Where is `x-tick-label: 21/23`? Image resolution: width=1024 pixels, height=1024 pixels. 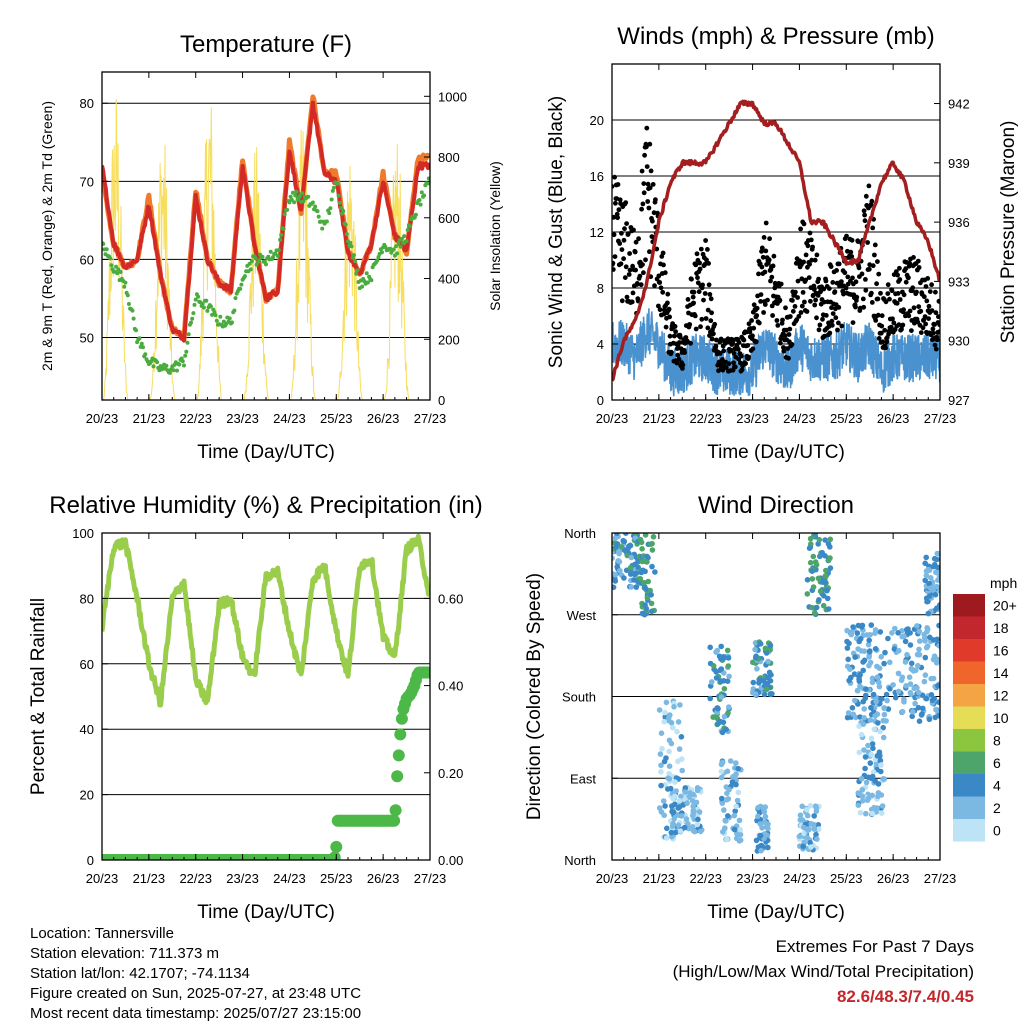
x-tick-label: 21/23 is located at coordinates (149, 418).